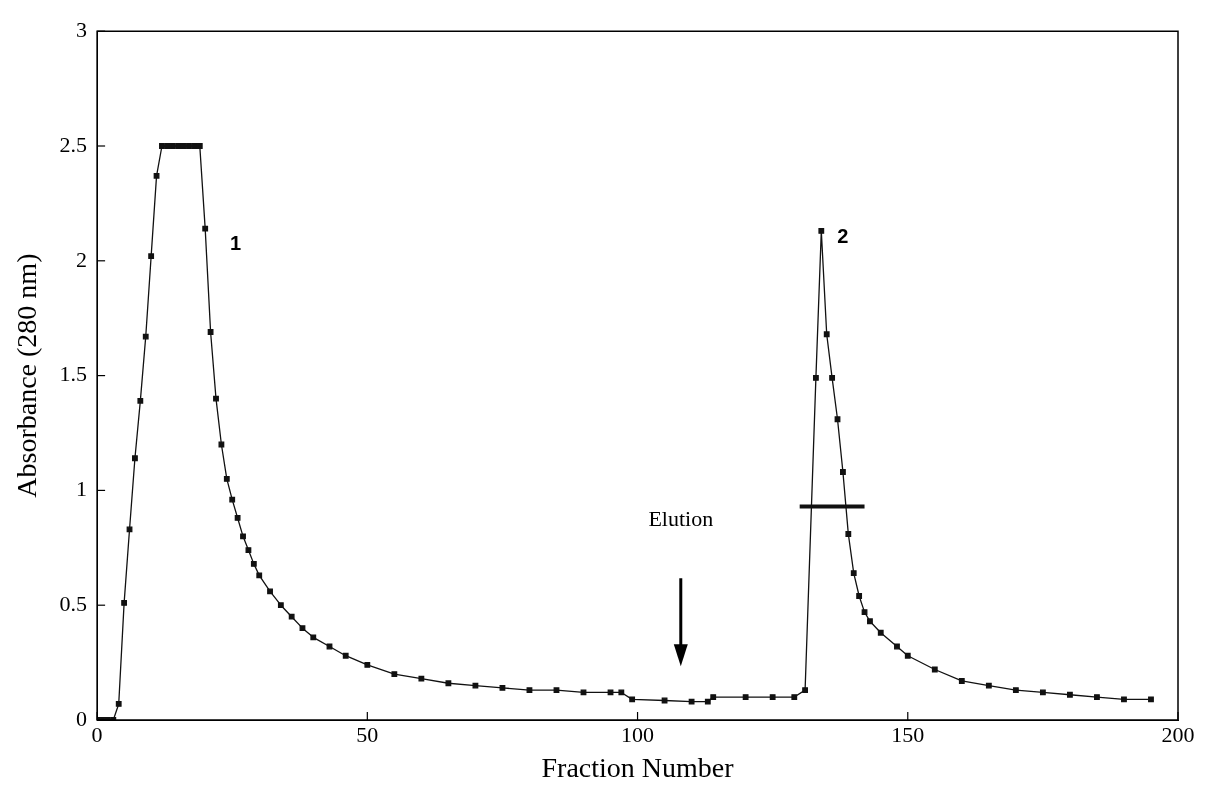  What do you see at coordinates (235, 243) in the screenshot?
I see `annotation: 1` at bounding box center [235, 243].